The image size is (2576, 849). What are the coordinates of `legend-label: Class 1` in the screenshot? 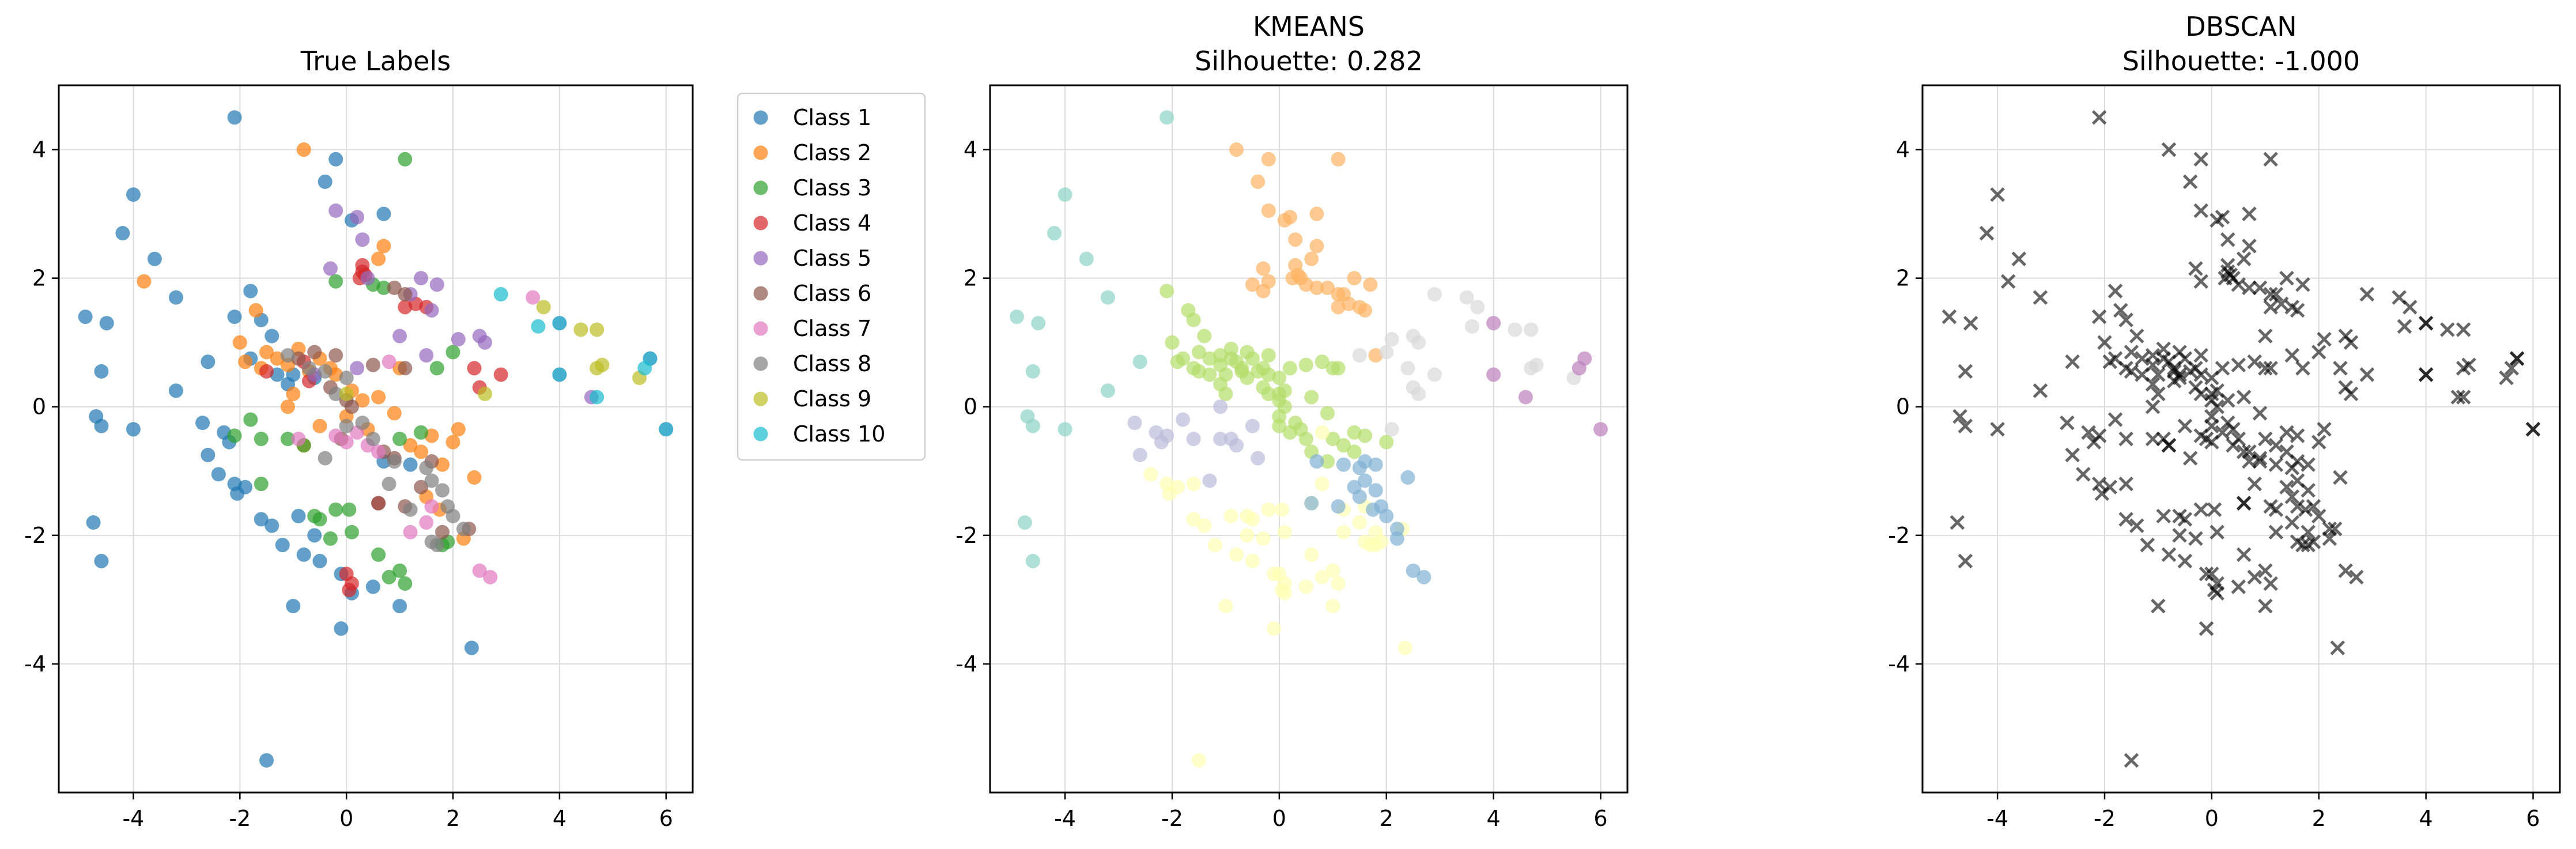 It's located at (832, 117).